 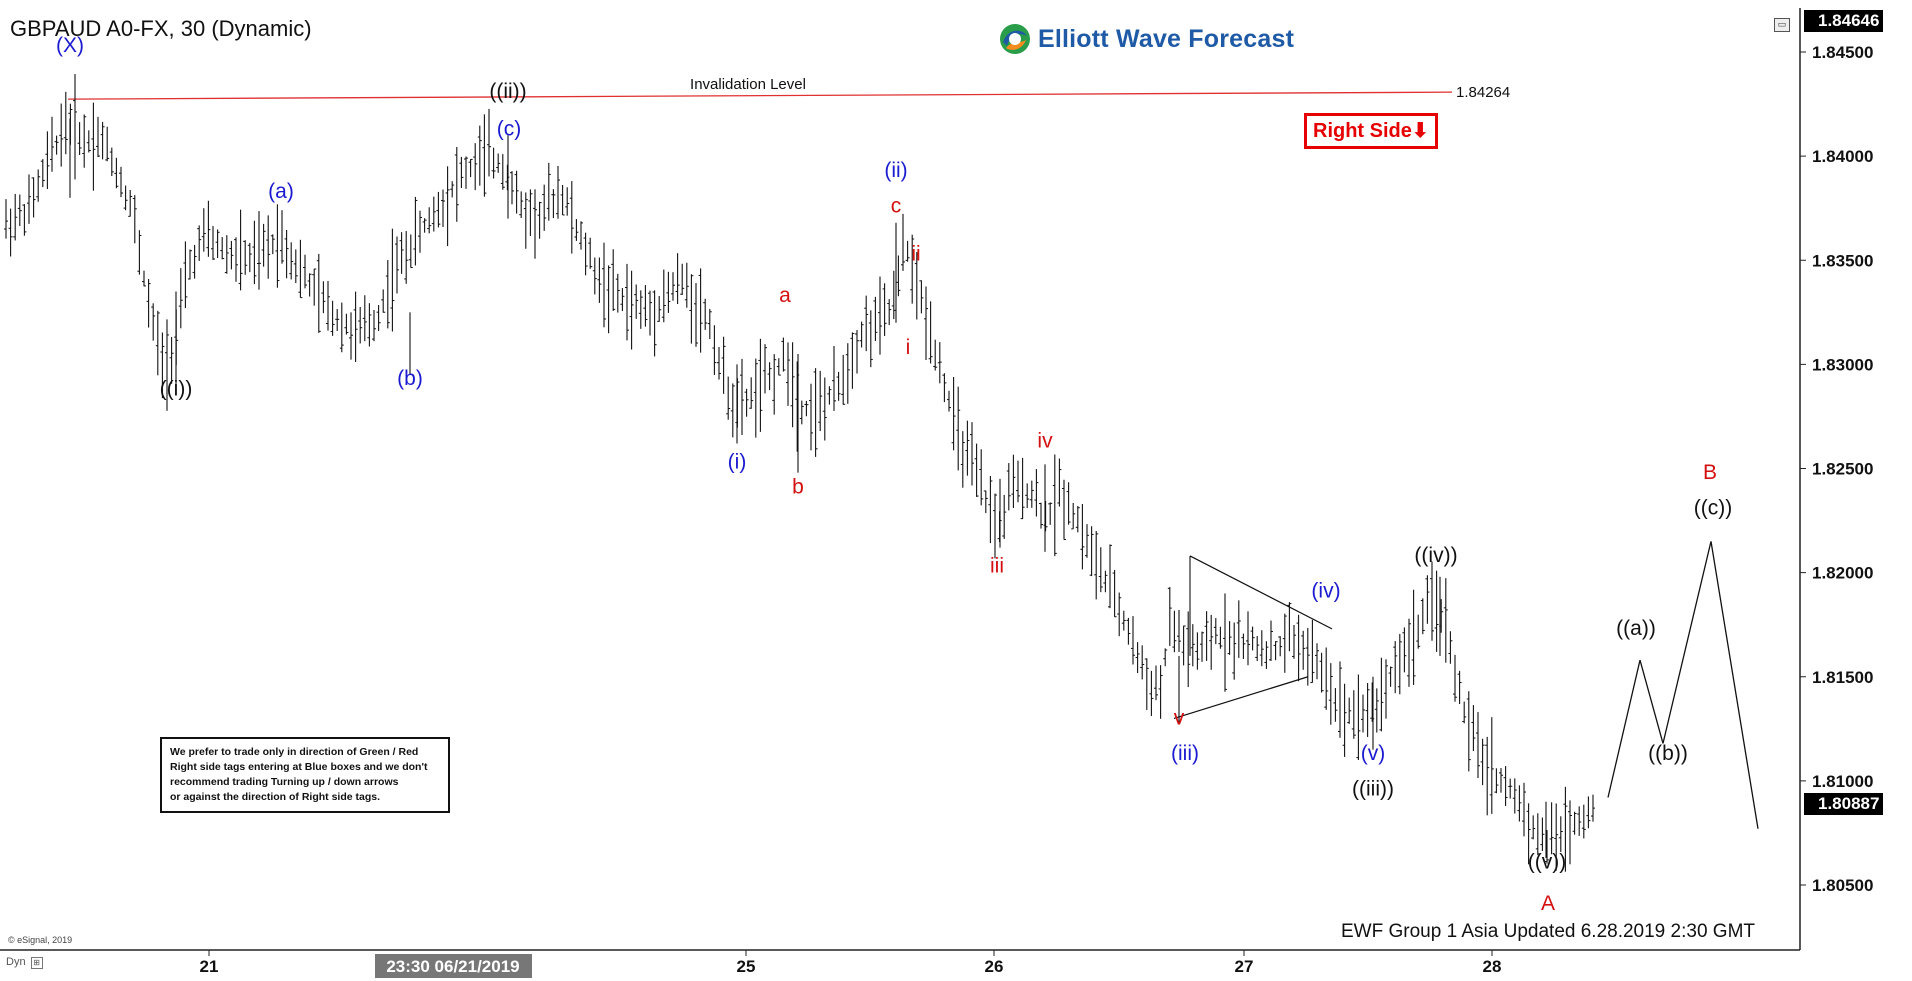 What do you see at coordinates (1842, 260) in the screenshot?
I see `y-tick-label: 1.83500` at bounding box center [1842, 260].